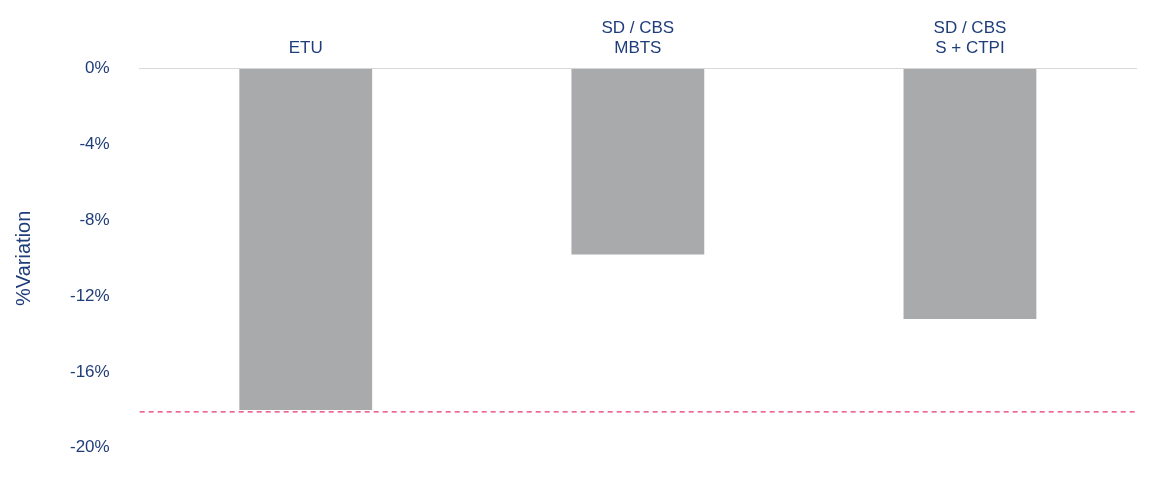  What do you see at coordinates (94, 220) in the screenshot?
I see `y-tick-label: -8%` at bounding box center [94, 220].